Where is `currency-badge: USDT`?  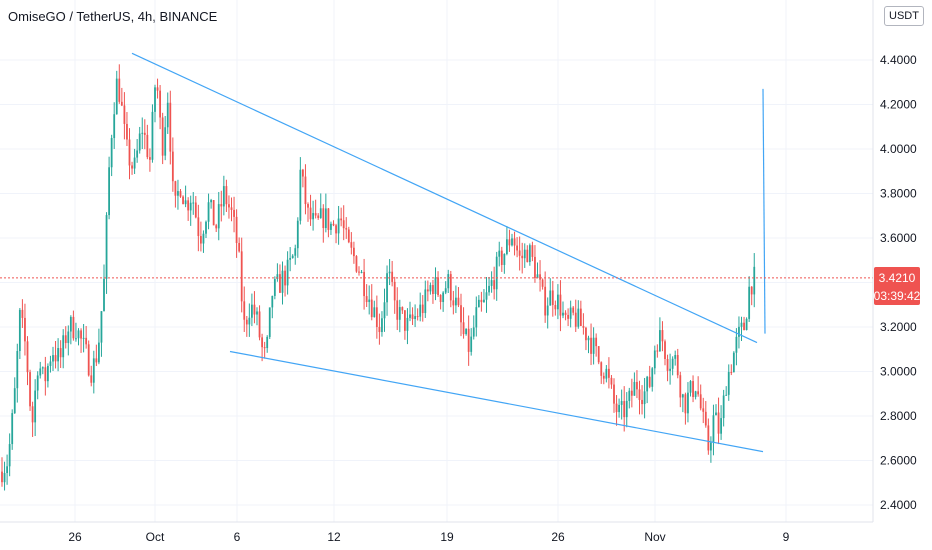
currency-badge: USDT is located at coordinates (904, 16).